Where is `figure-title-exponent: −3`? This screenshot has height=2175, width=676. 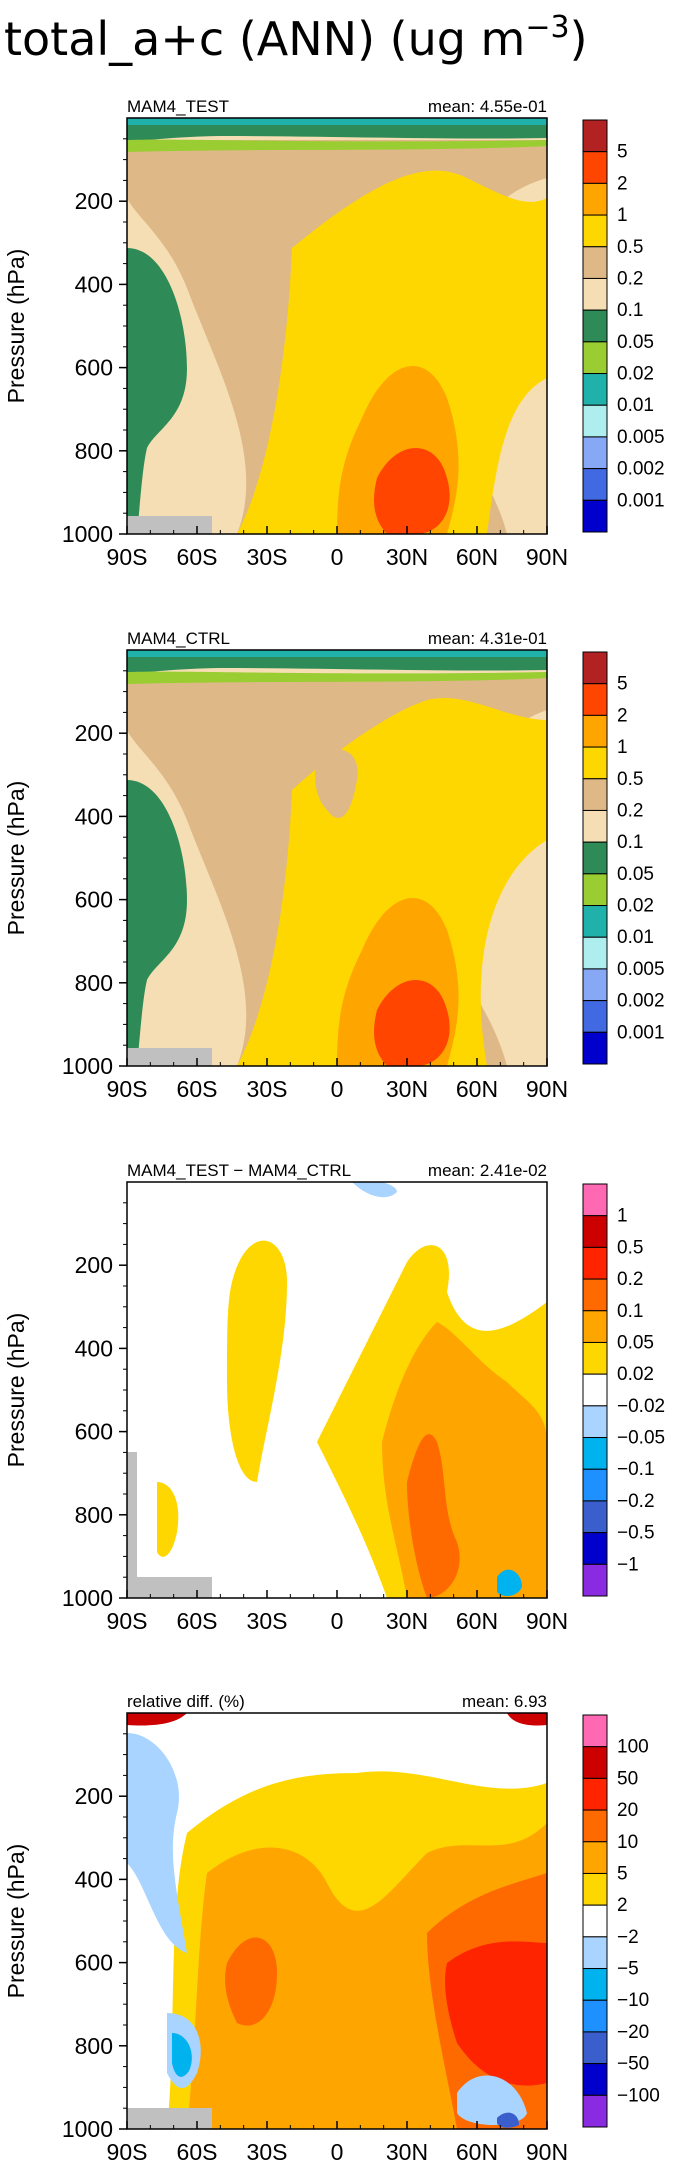 figure-title-exponent: −3 is located at coordinates (547, 27).